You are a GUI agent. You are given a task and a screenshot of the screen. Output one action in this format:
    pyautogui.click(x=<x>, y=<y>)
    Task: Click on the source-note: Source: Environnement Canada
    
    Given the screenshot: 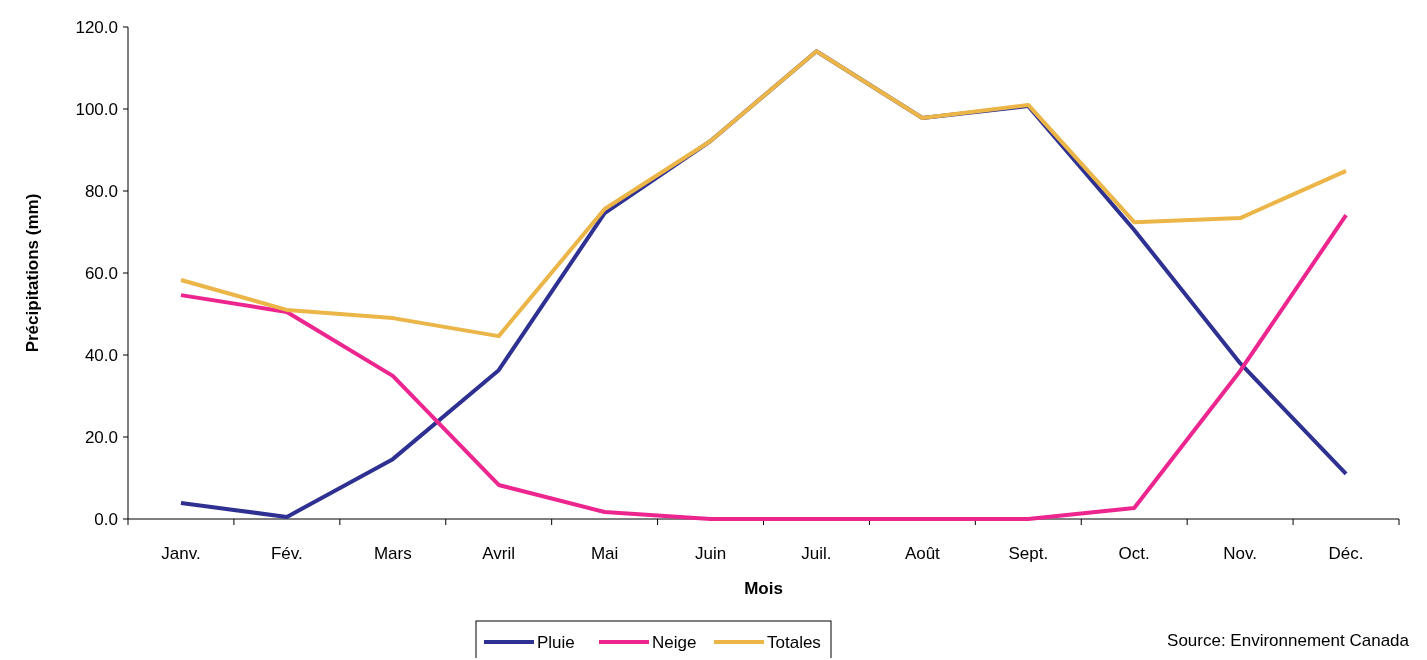 What is the action you would take?
    pyautogui.click(x=1288, y=640)
    